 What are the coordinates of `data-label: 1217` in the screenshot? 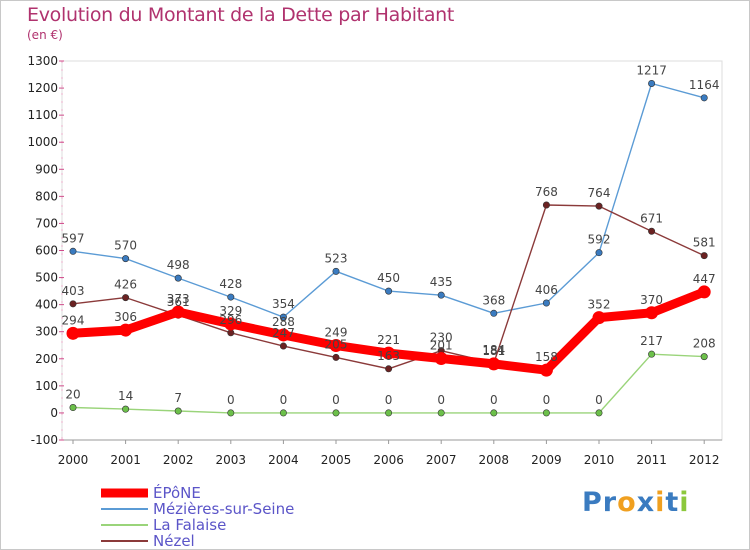 It's located at (651, 70).